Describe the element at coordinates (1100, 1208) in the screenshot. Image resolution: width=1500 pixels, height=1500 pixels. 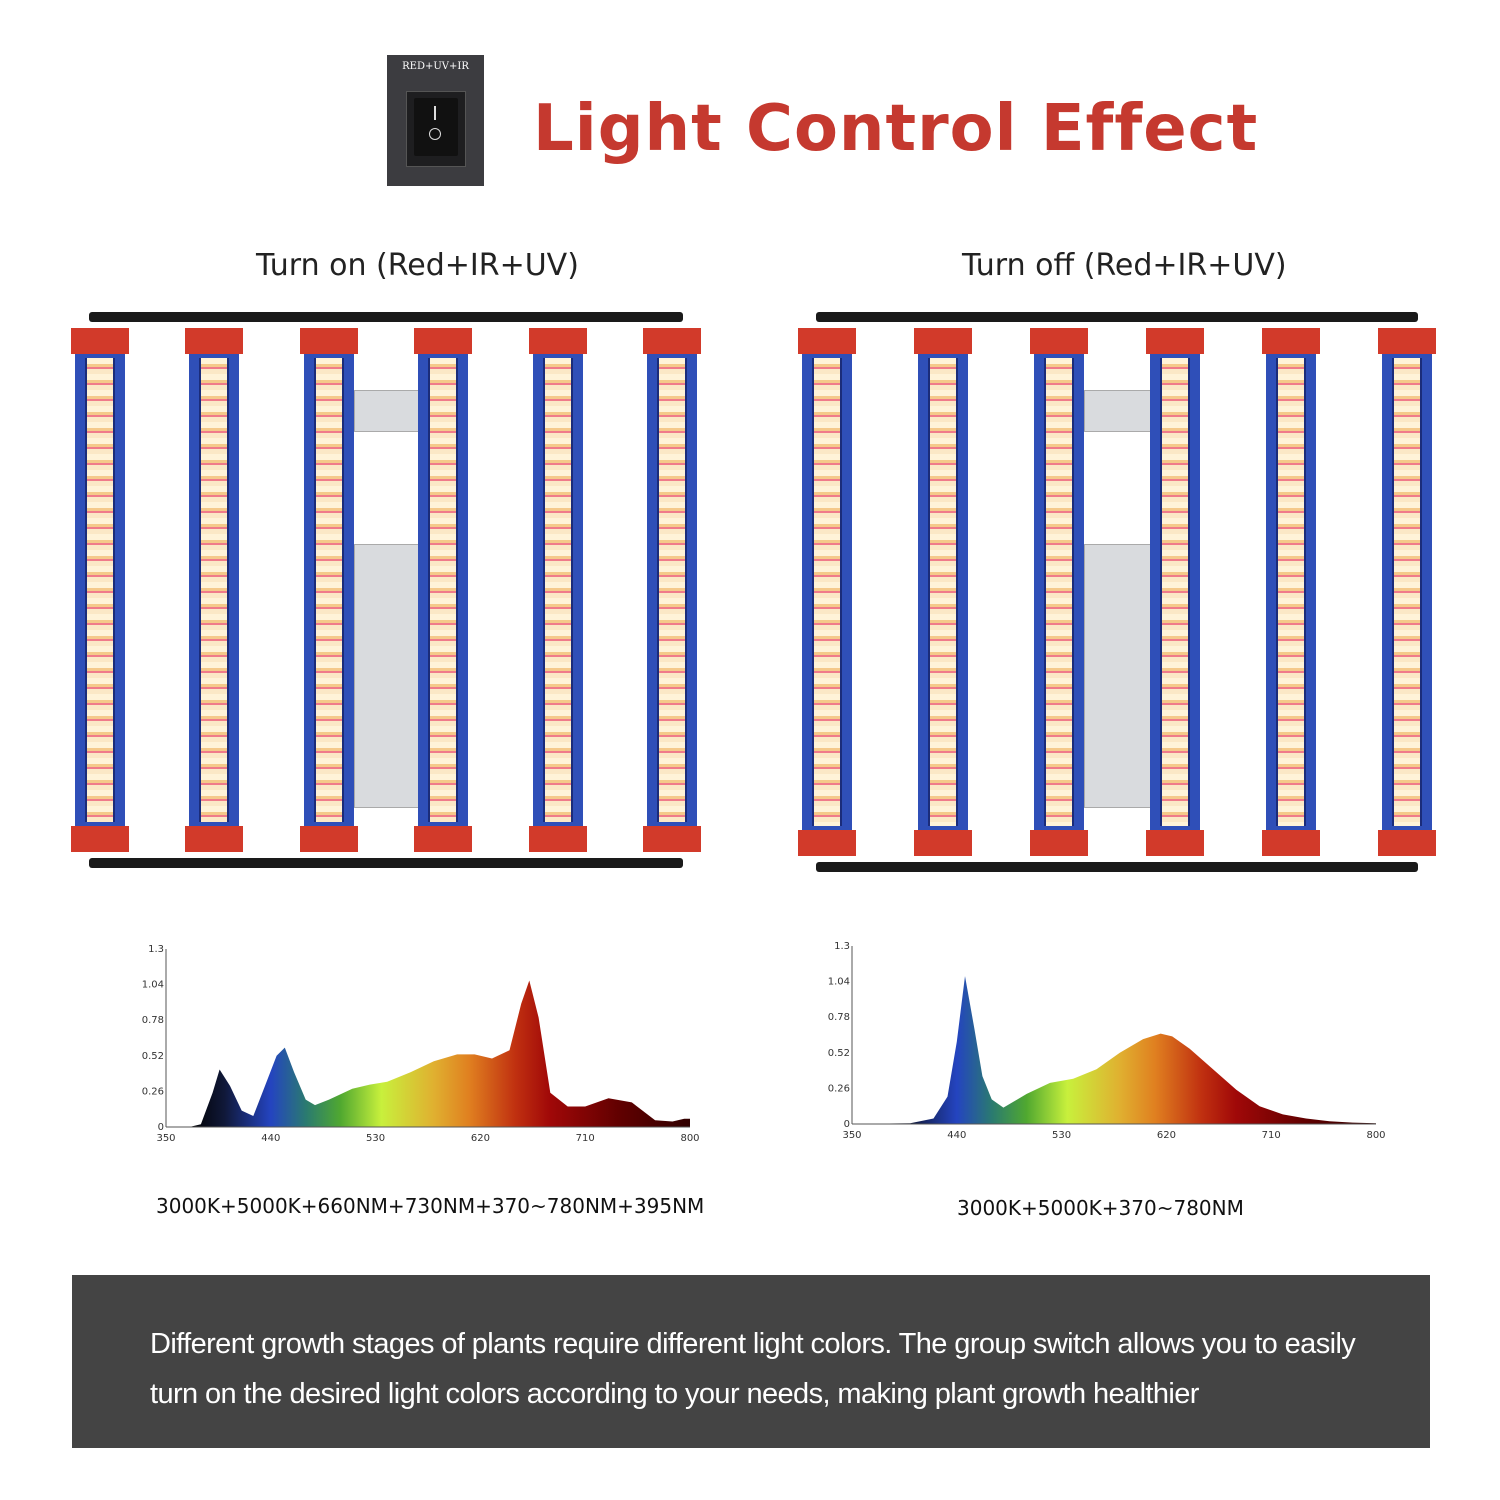
I see `right-spec-text: 3000K+5000K+370~780NM` at that location.